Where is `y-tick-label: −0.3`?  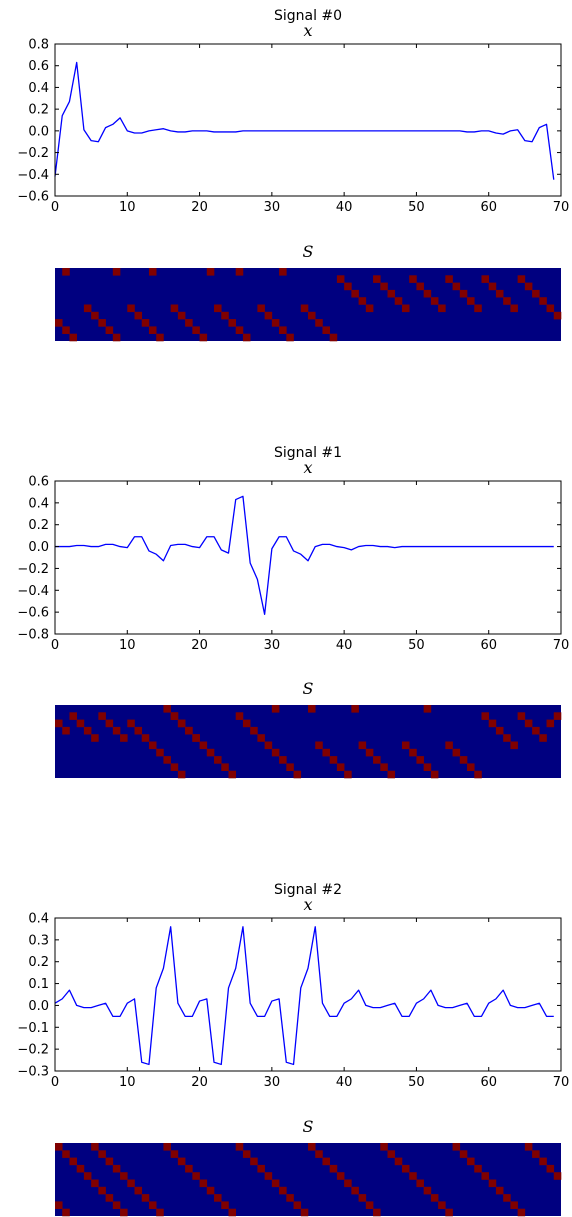
y-tick-label: −0.3 is located at coordinates (33, 1072).